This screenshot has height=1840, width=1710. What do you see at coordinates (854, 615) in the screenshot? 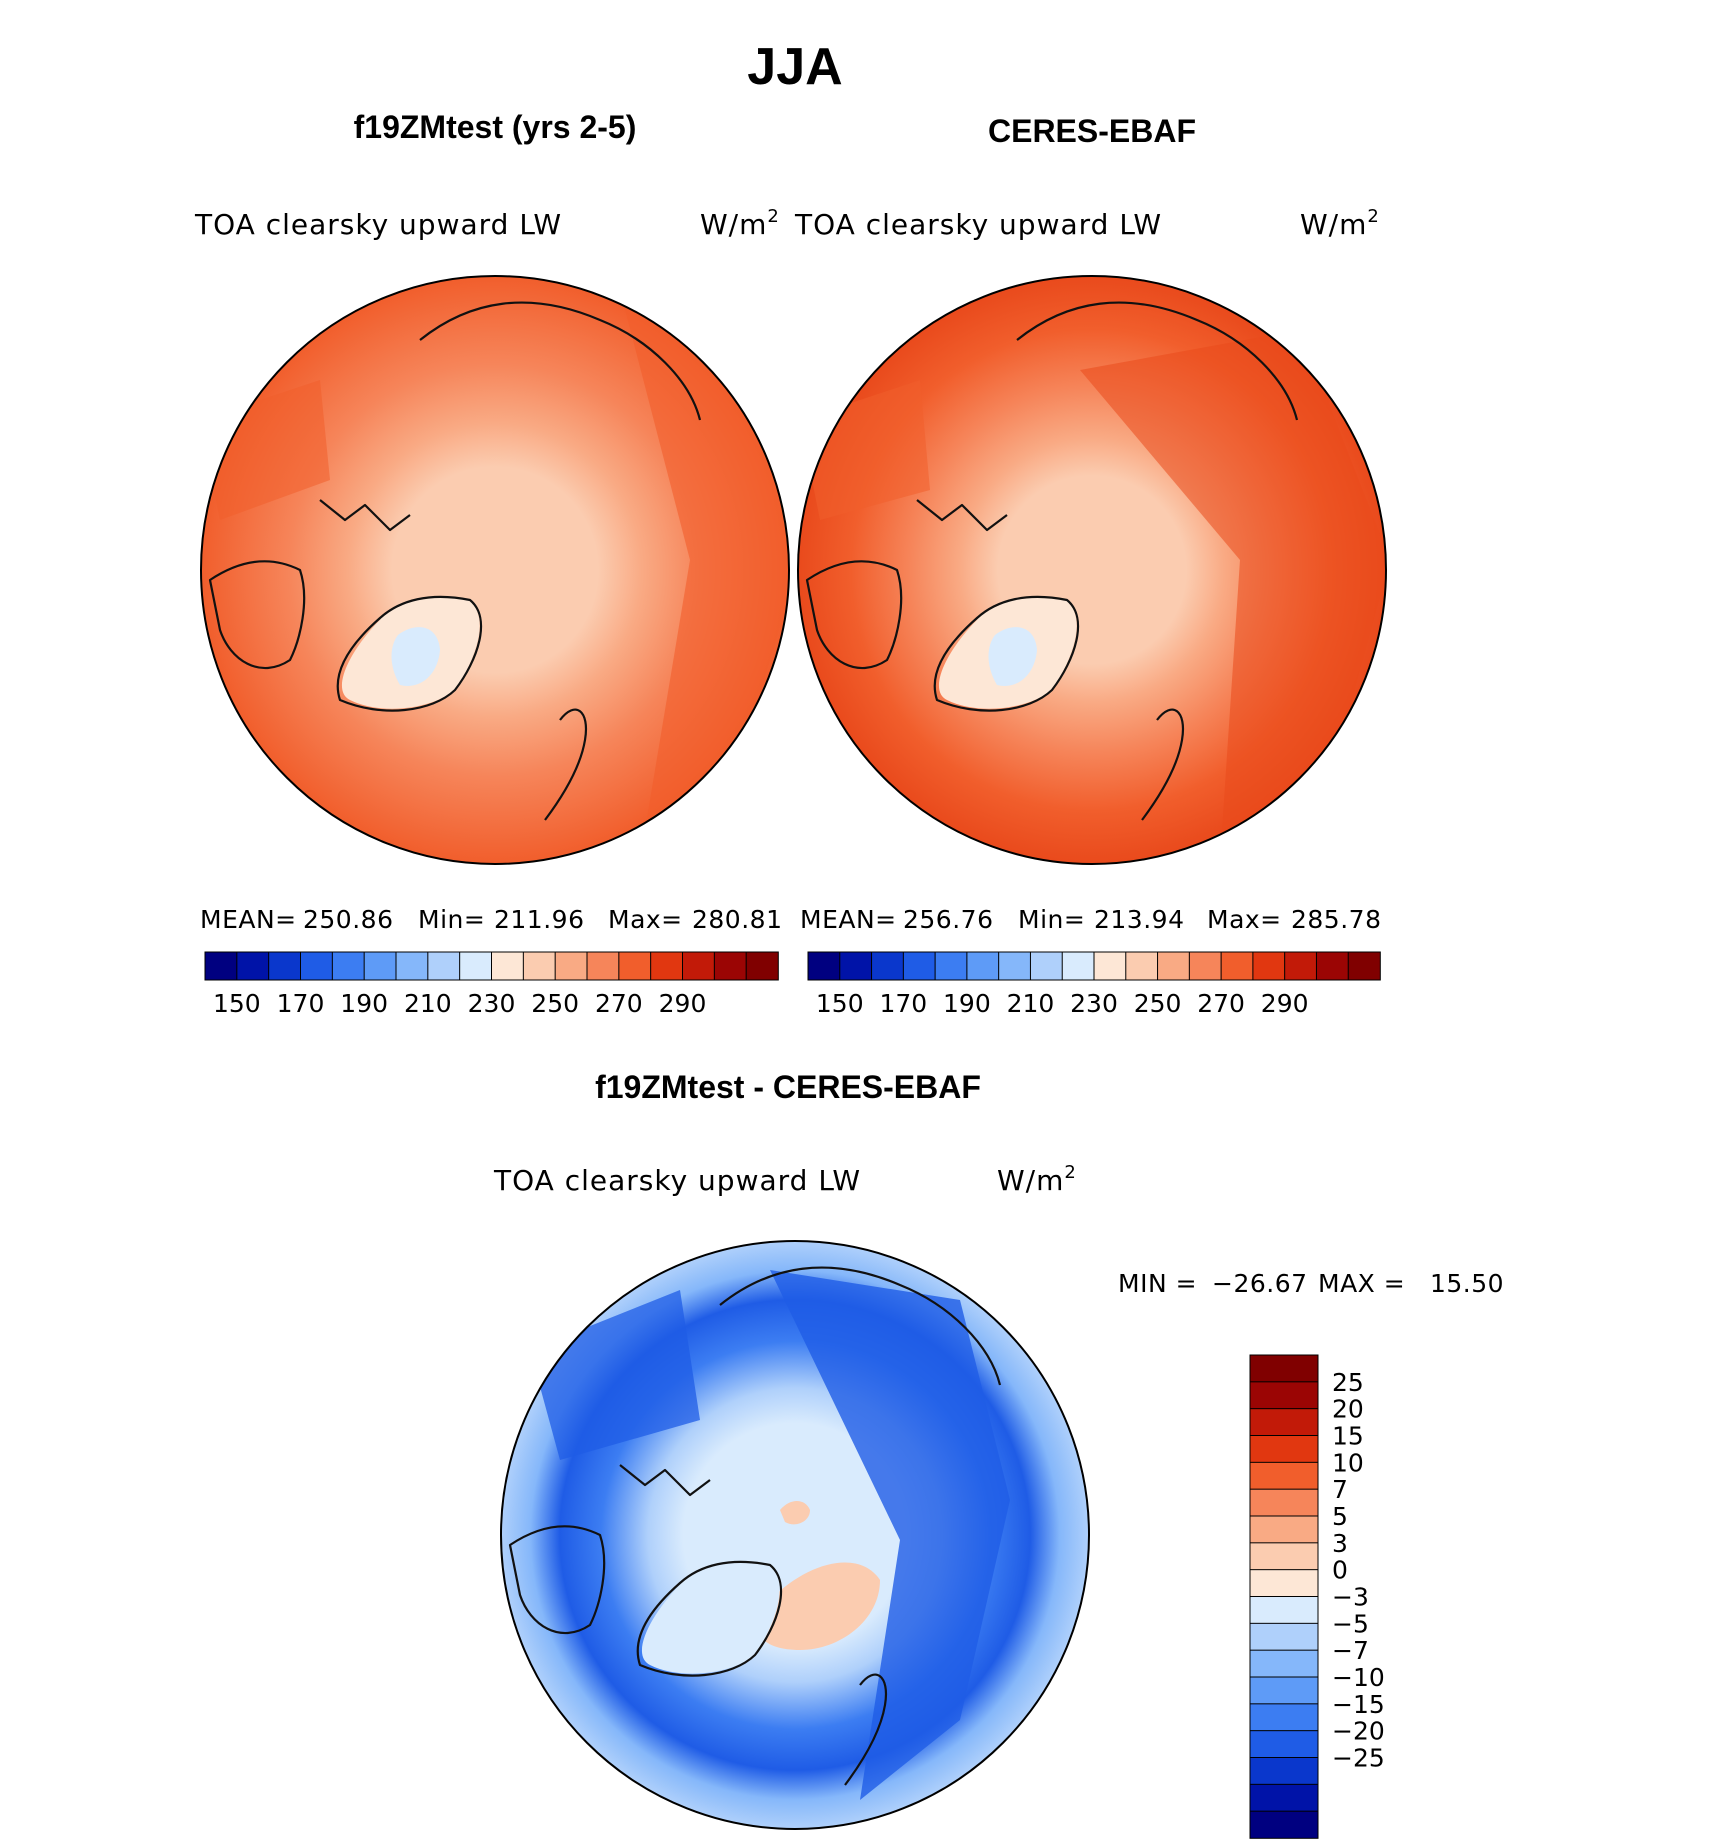
I see `panel-obs-coast-americas` at bounding box center [854, 615].